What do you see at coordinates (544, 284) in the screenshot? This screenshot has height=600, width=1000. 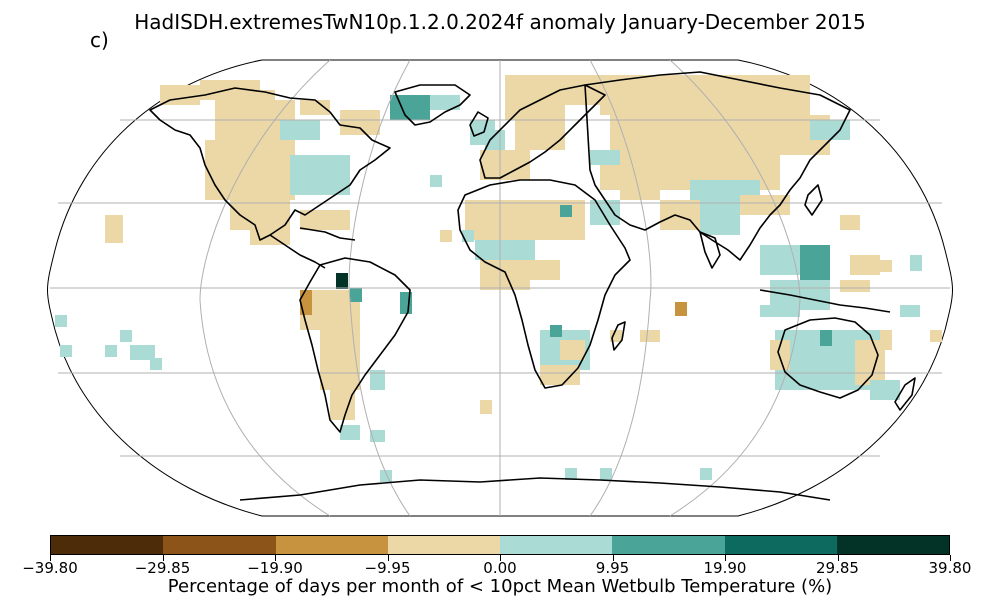 I see `africa-coast` at bounding box center [544, 284].